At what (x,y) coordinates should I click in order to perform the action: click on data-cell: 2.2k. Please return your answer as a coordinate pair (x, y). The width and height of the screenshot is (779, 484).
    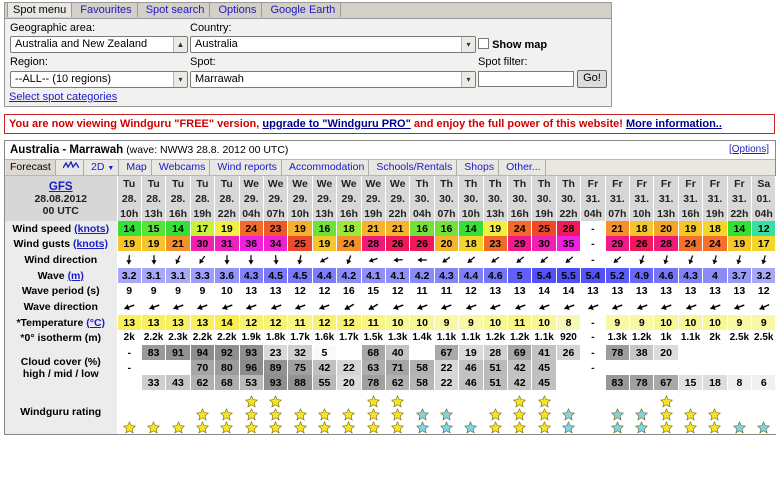
    Looking at the image, I should click on (154, 337).